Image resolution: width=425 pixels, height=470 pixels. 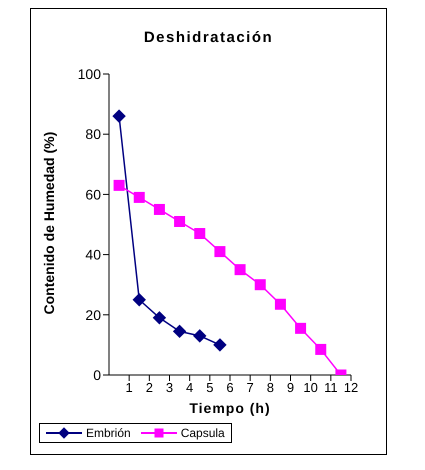 I want to click on x-tick-label: 10, so click(x=310, y=388).